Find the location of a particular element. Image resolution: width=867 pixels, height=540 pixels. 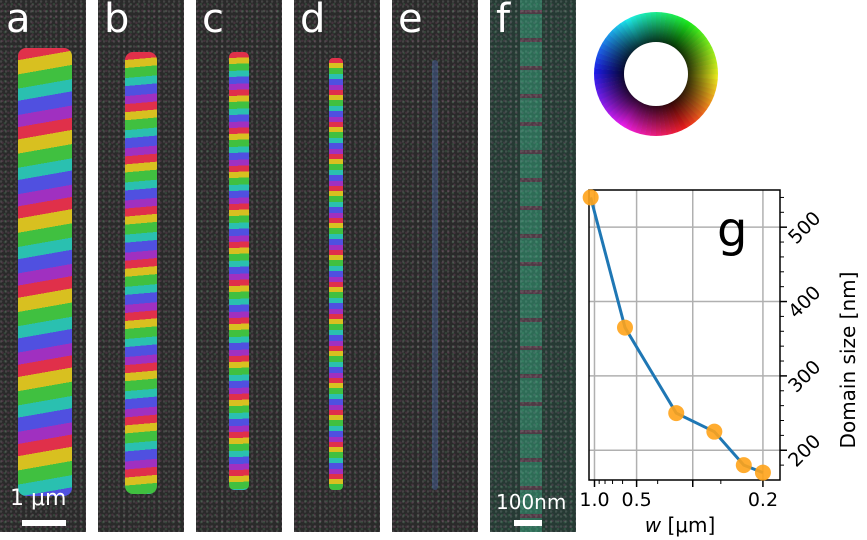

color-wheel-hole is located at coordinates (656, 74).